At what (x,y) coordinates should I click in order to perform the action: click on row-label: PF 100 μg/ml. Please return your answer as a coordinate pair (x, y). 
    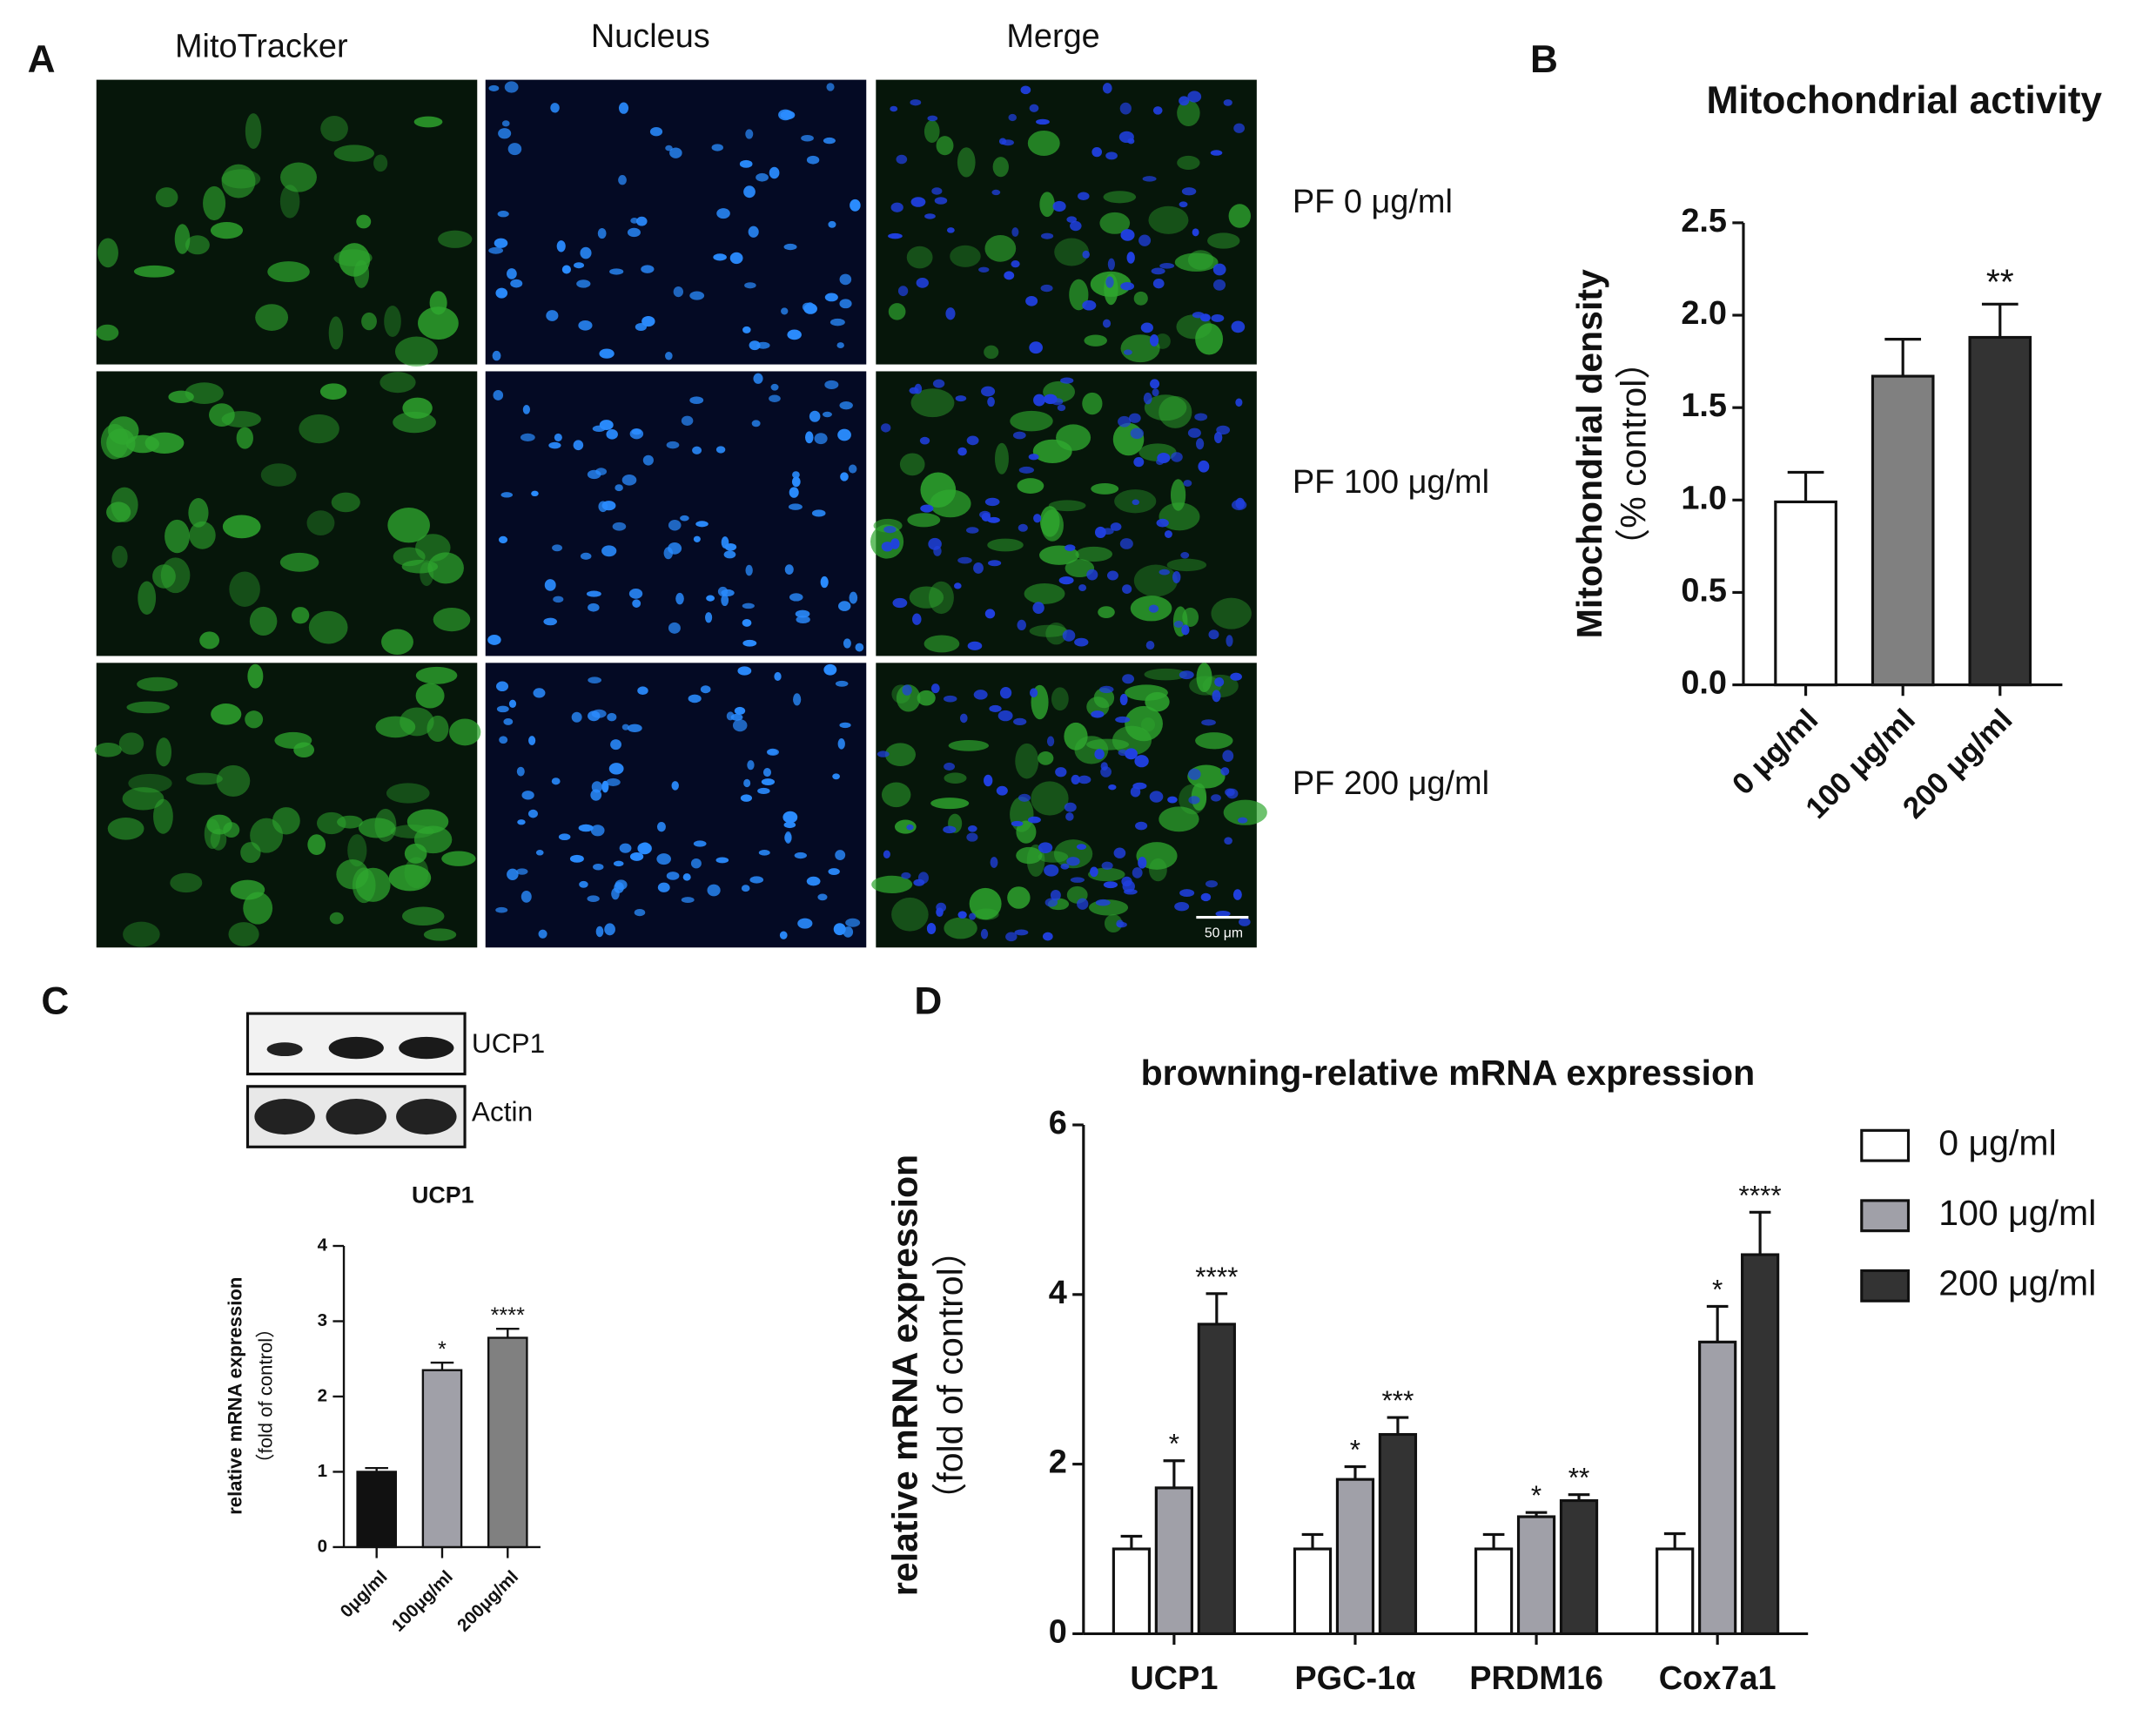
    Looking at the image, I should click on (1391, 482).